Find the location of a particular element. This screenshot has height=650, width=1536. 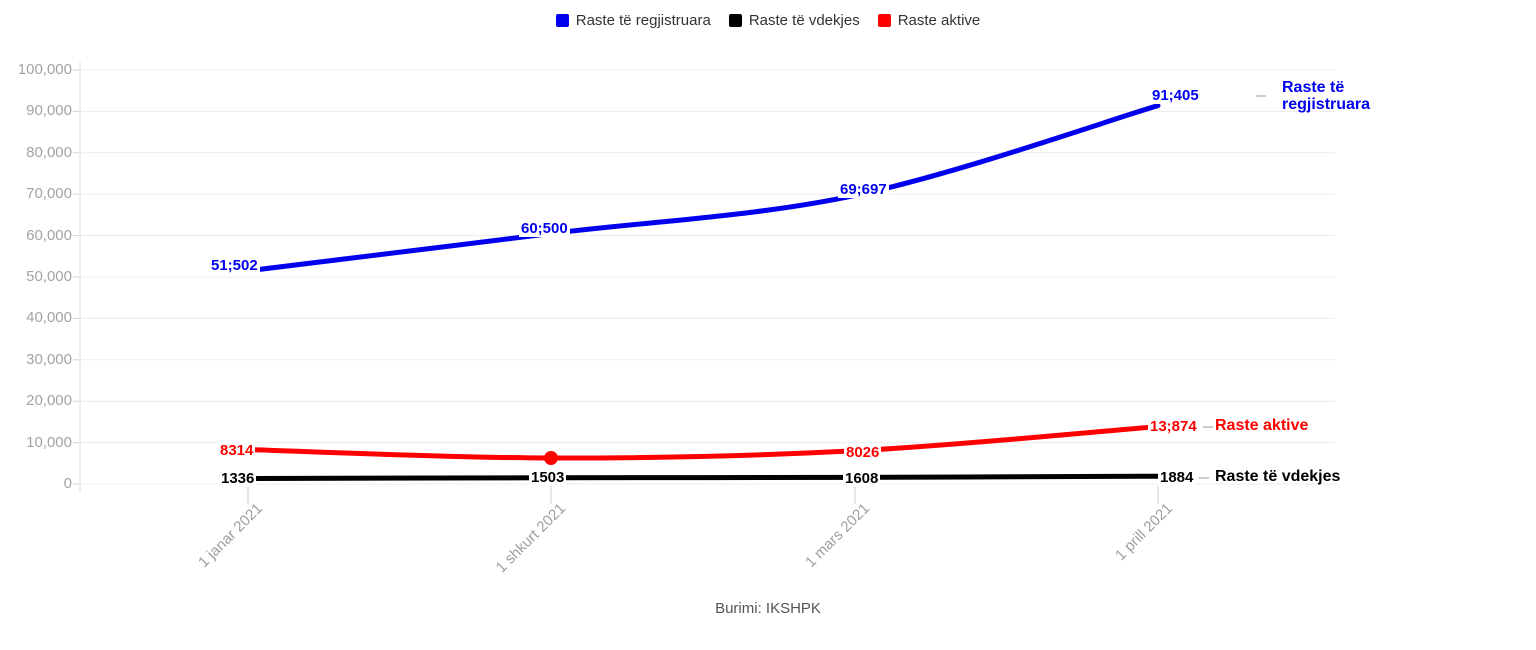

y-axis-label: 30,000 is located at coordinates (49, 359).